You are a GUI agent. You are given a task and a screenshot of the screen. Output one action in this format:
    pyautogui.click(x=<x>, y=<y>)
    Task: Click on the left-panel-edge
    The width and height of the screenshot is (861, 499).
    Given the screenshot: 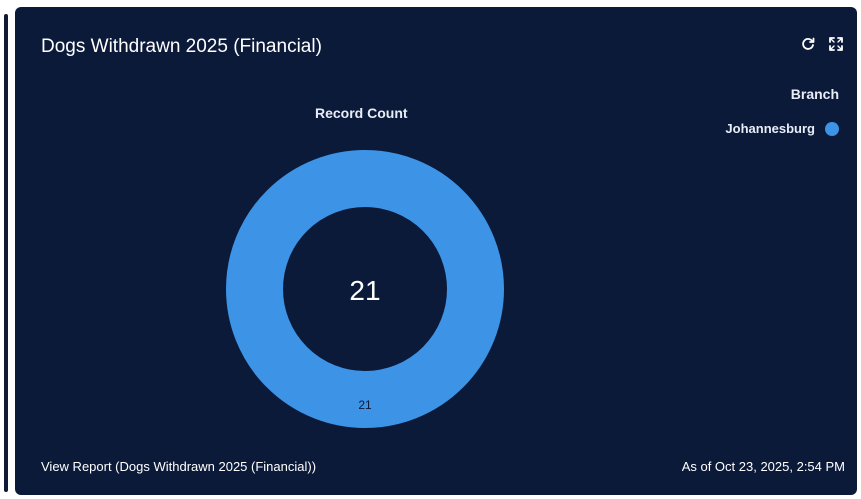 What is the action you would take?
    pyautogui.click(x=6, y=249)
    